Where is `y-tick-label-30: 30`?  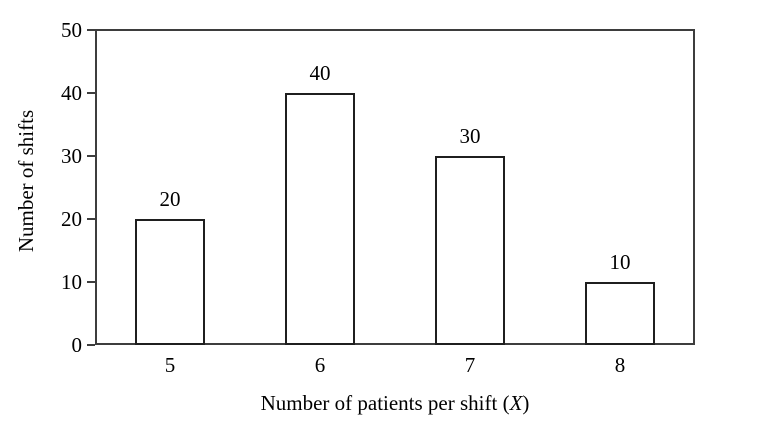 y-tick-label-30: 30 is located at coordinates (71, 156).